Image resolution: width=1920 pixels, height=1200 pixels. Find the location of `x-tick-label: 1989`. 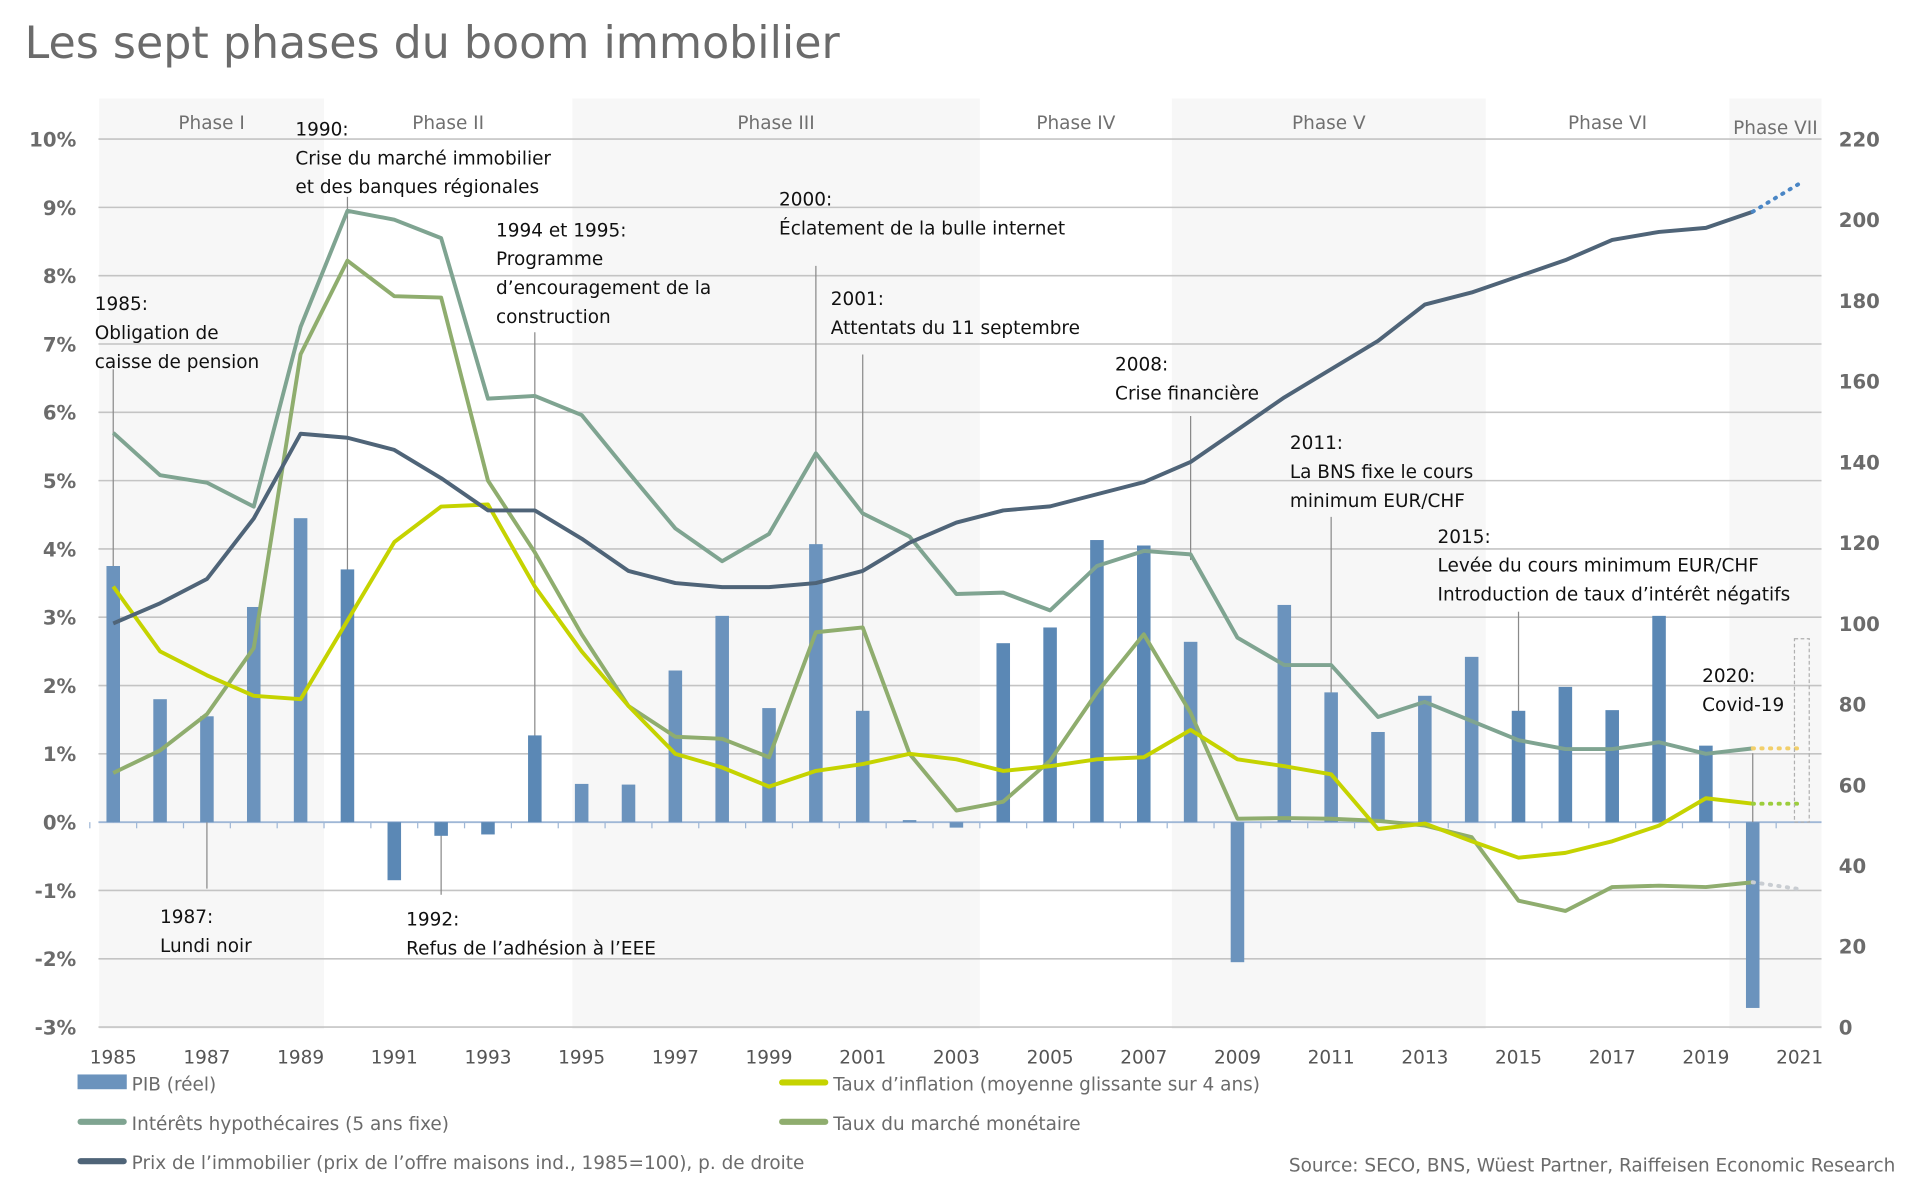

x-tick-label: 1989 is located at coordinates (300, 1057).